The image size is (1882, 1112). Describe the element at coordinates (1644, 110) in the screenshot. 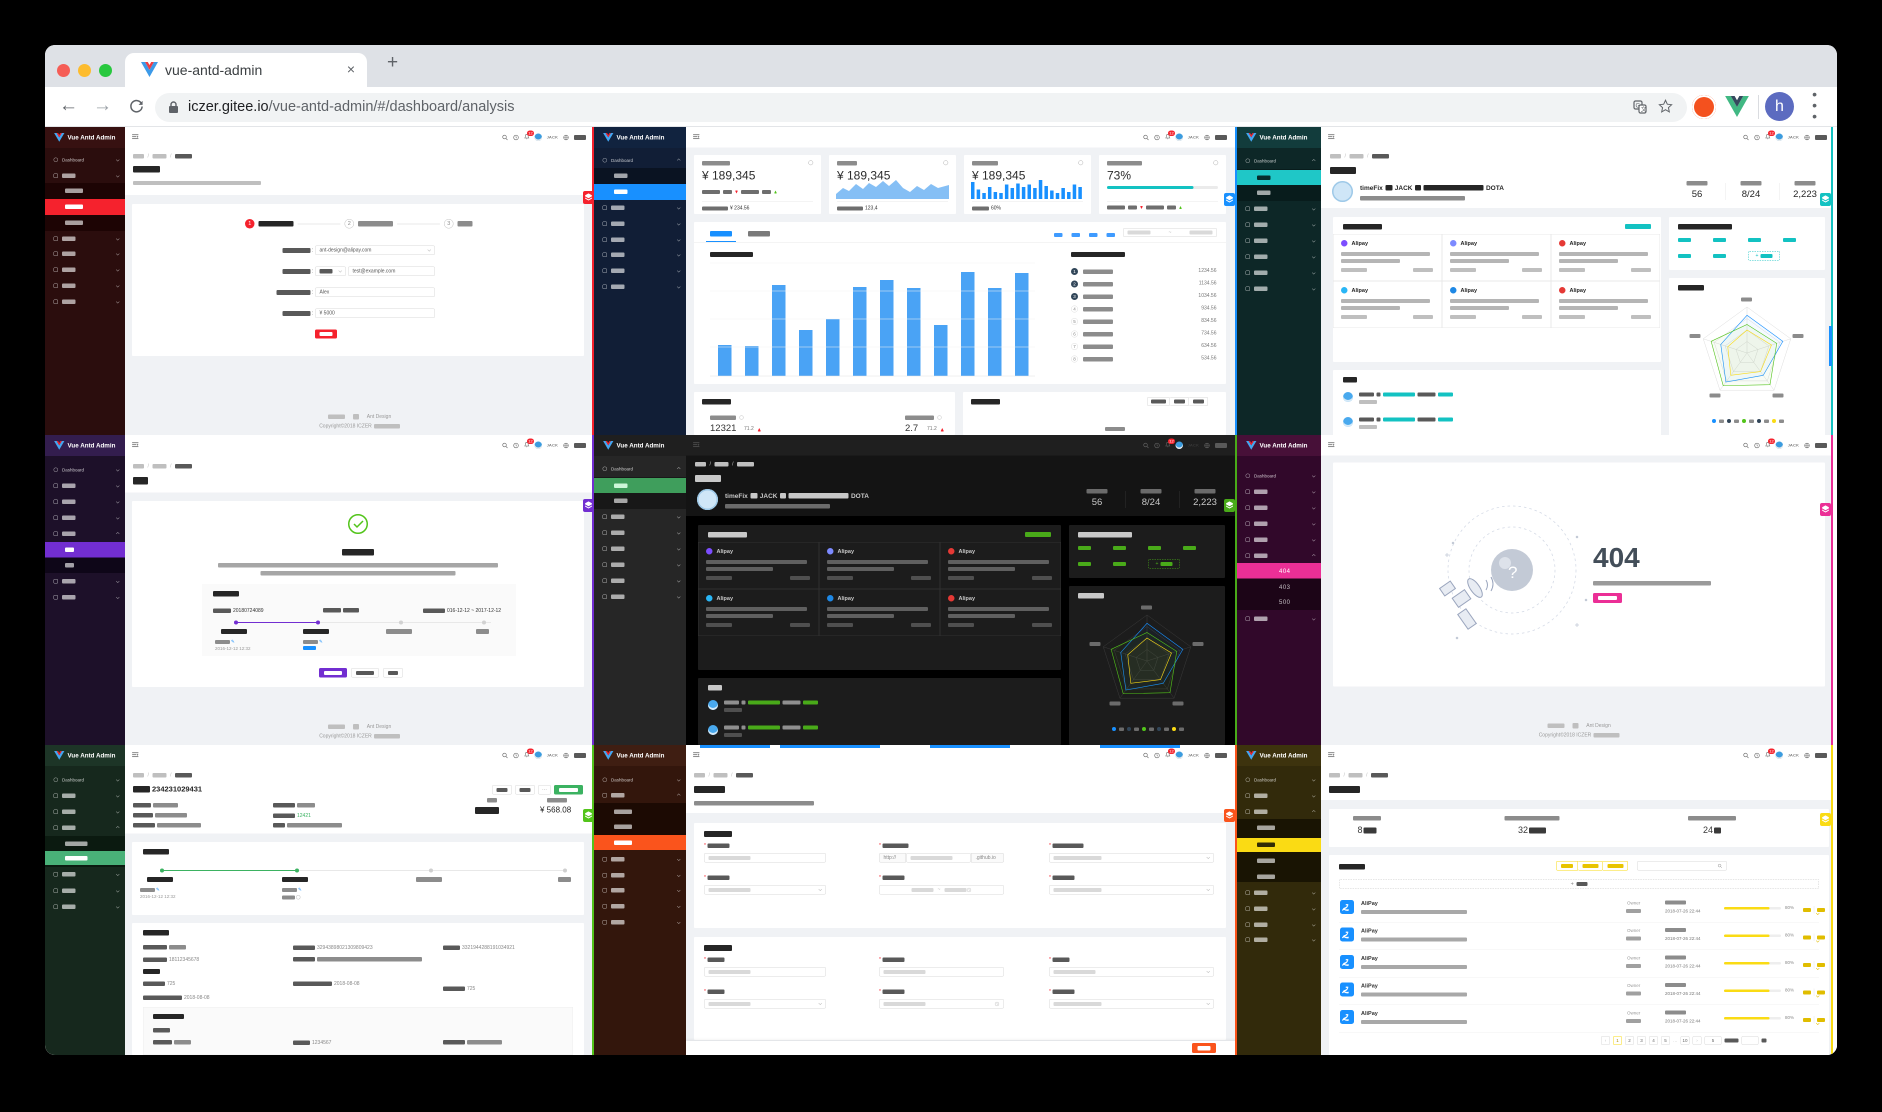

I see `svg-text: 文` at that location.